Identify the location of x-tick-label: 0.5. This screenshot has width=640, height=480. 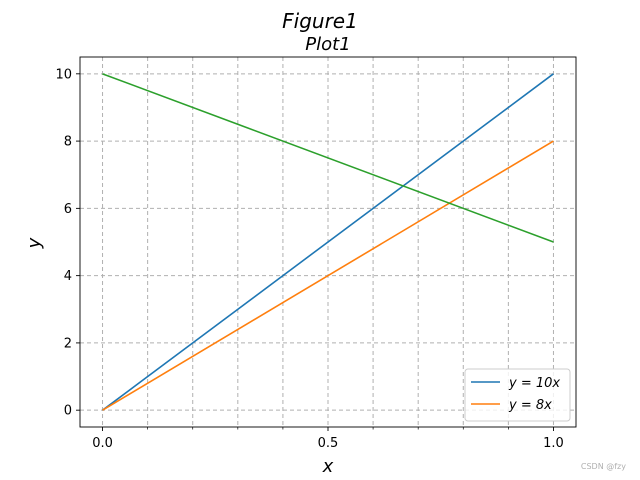
(328, 443).